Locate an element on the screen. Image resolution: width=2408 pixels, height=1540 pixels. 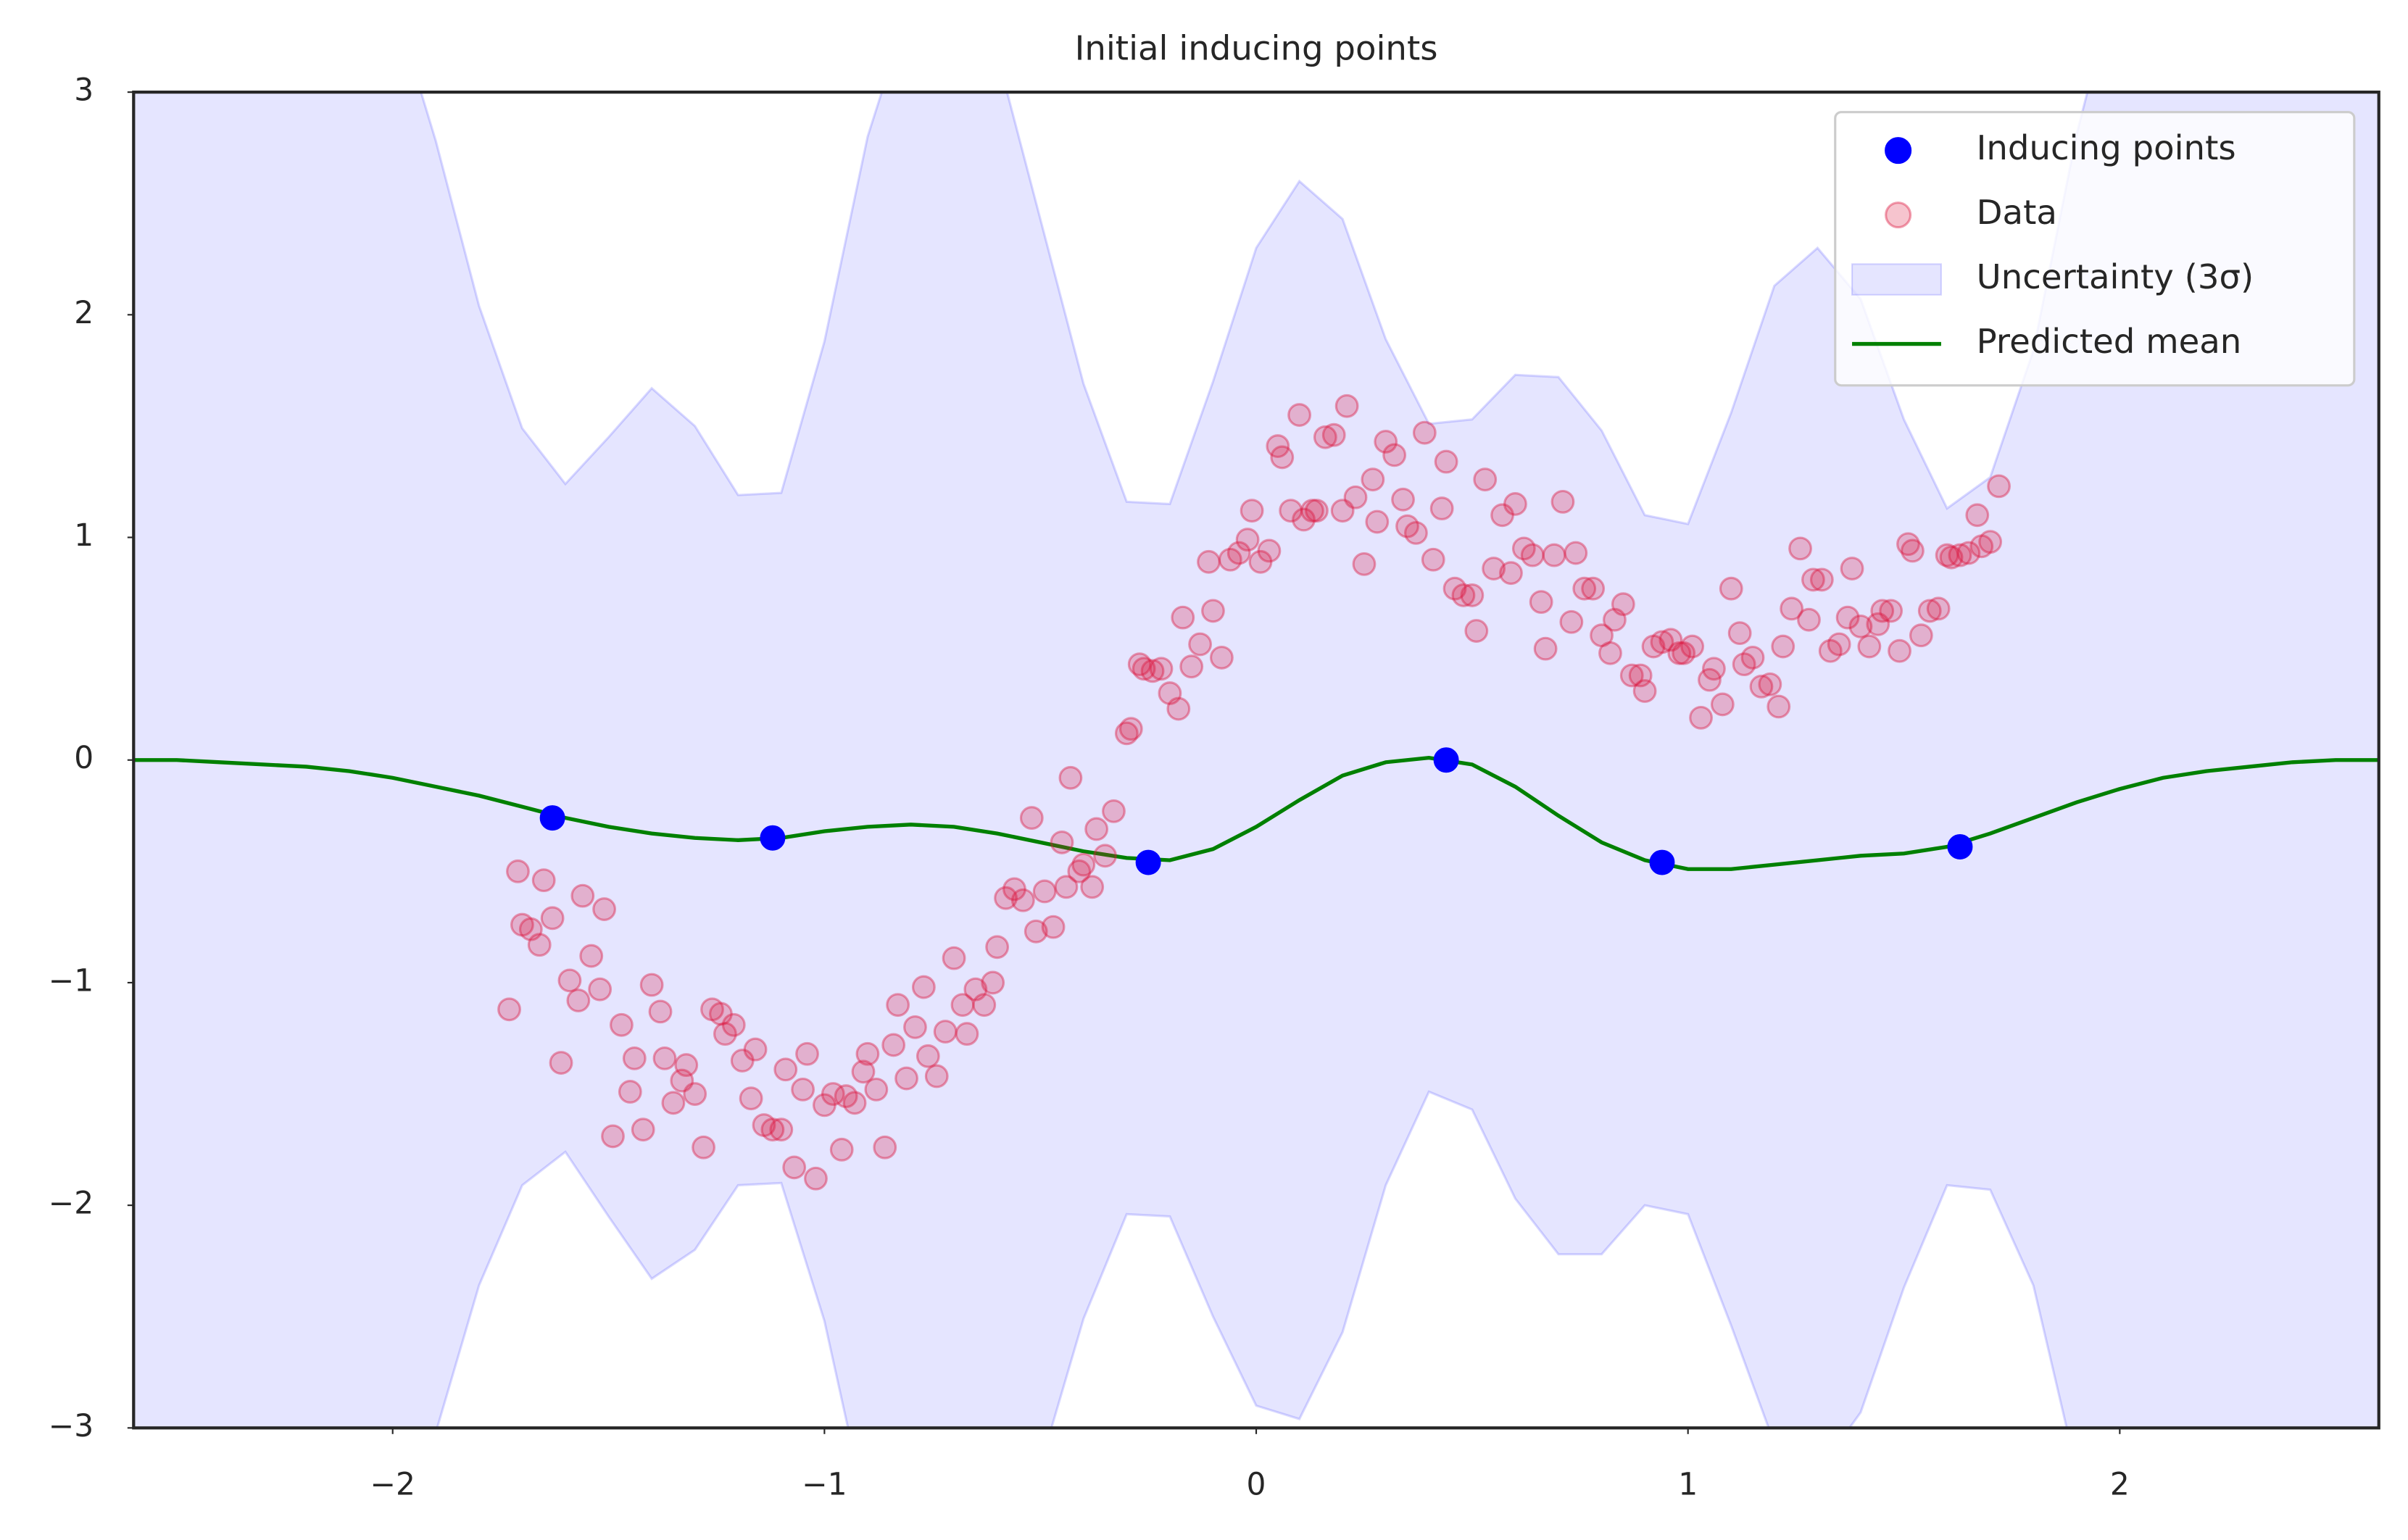
chart-title: Initial inducing points is located at coordinates (1256, 48).